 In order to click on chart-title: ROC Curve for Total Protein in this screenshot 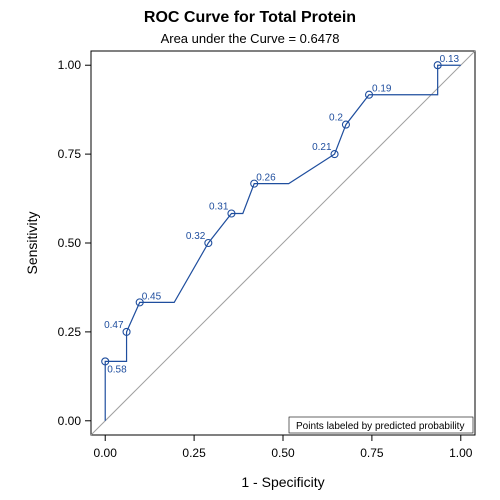, I will do `click(250, 17)`.